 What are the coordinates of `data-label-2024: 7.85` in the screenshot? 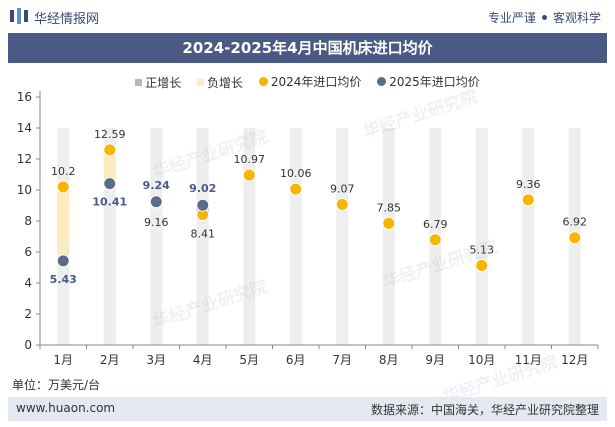 It's located at (389, 207).